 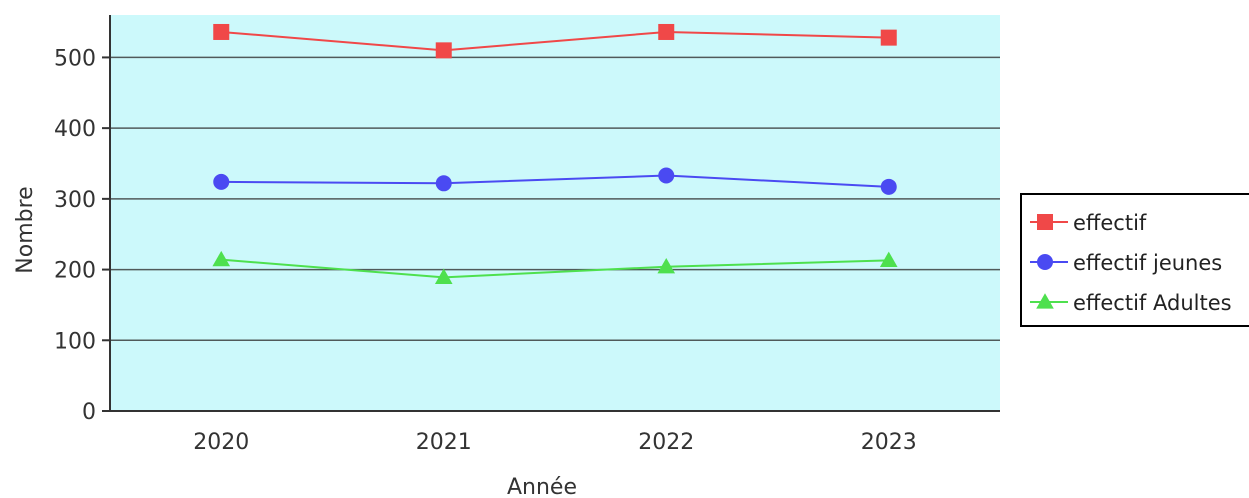 I want to click on x-axis-title: Année, so click(x=542, y=486).